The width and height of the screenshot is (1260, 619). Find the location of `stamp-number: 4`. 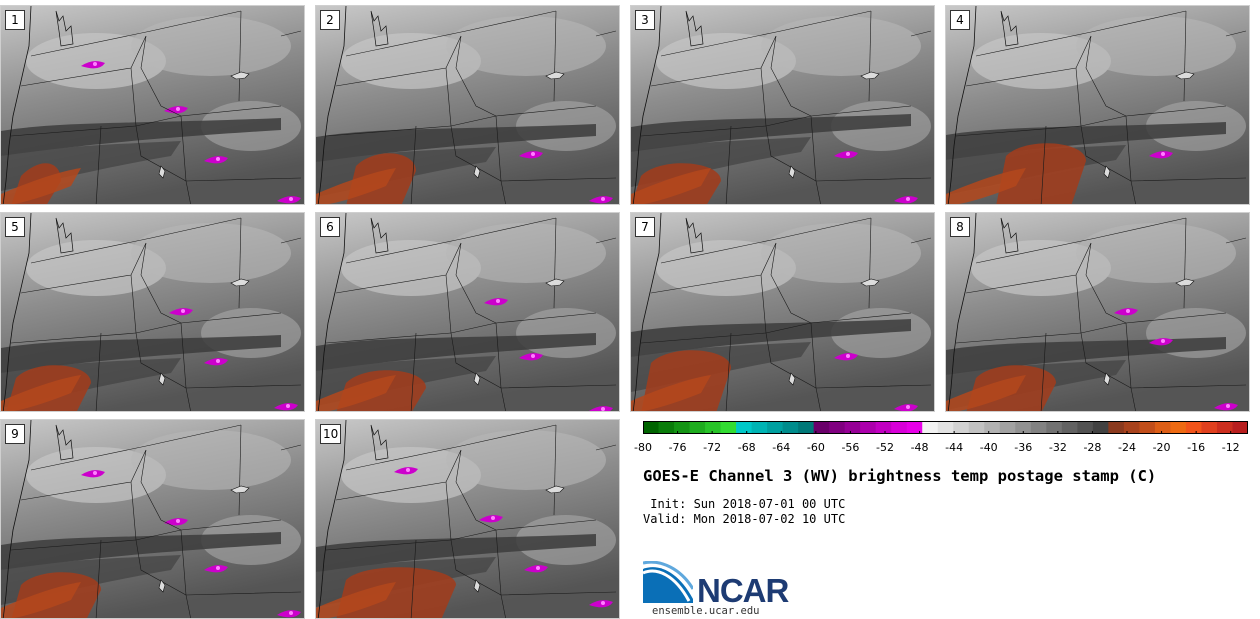

stamp-number: 4 is located at coordinates (960, 20).